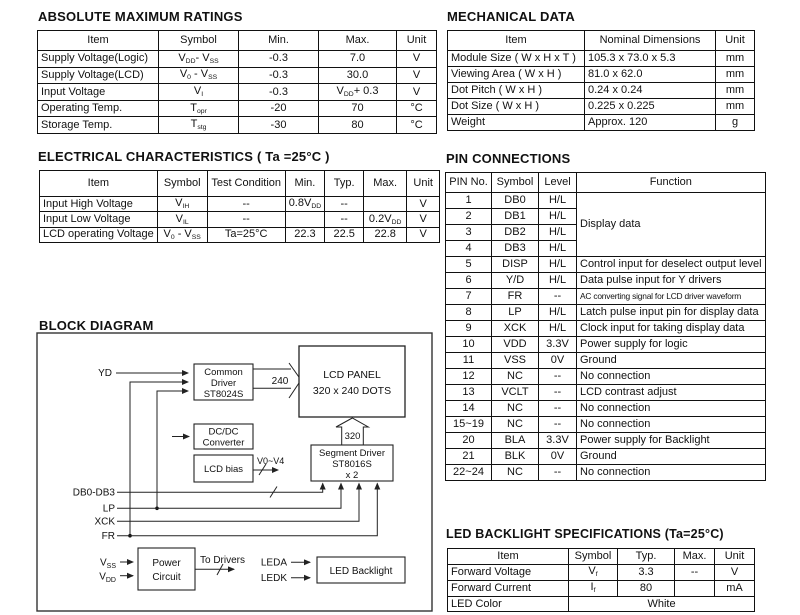 This screenshot has height=615, width=800. I want to click on table-cell: °C, so click(416, 125).